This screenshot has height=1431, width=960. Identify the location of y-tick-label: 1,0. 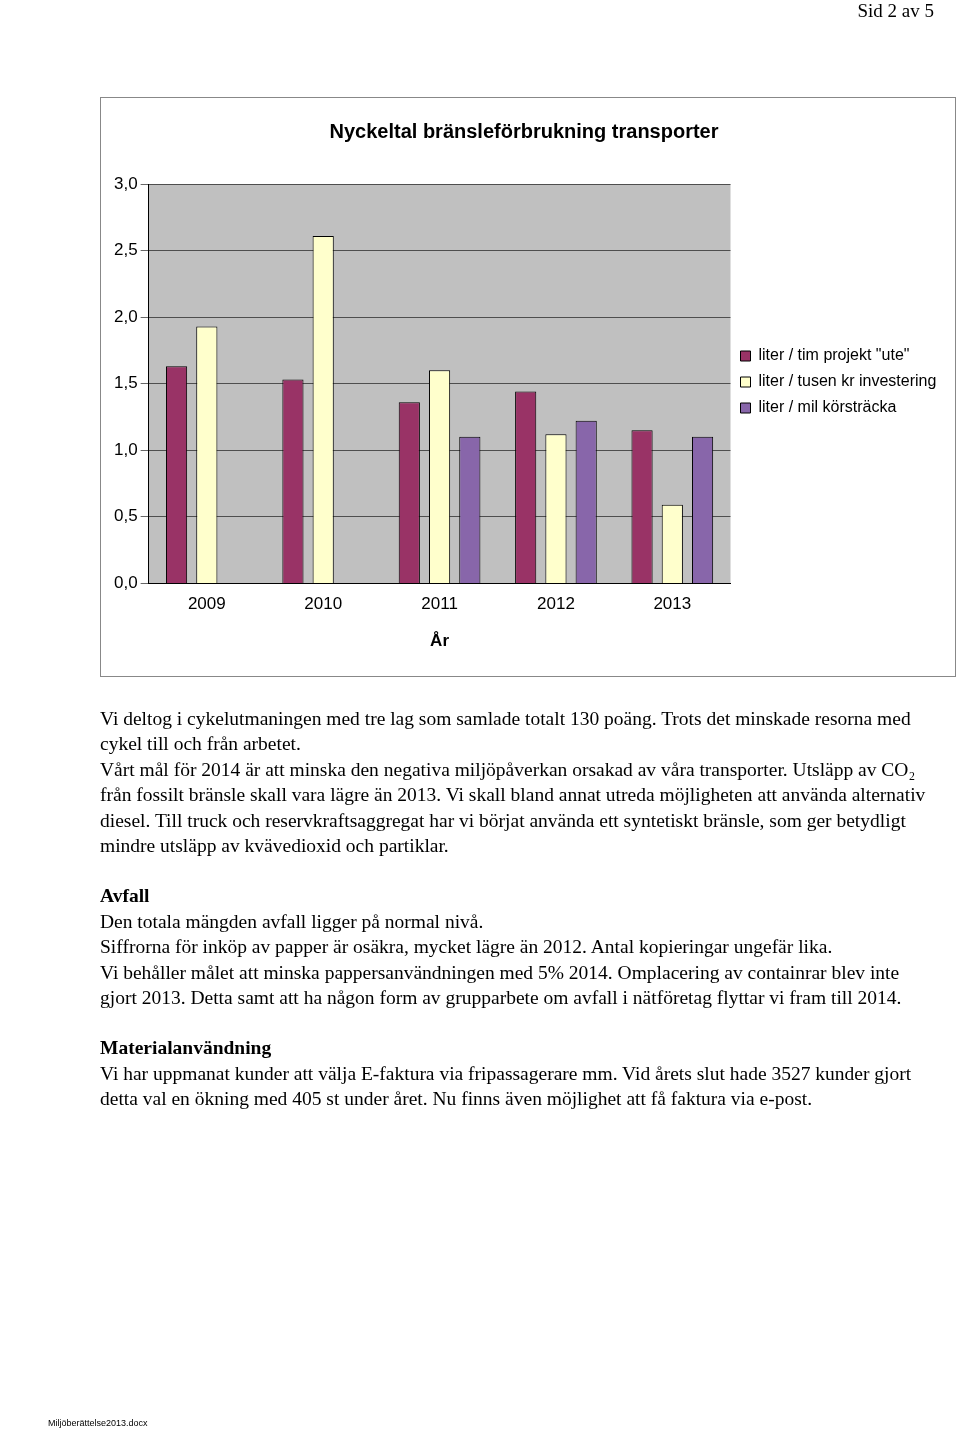
(125, 449).